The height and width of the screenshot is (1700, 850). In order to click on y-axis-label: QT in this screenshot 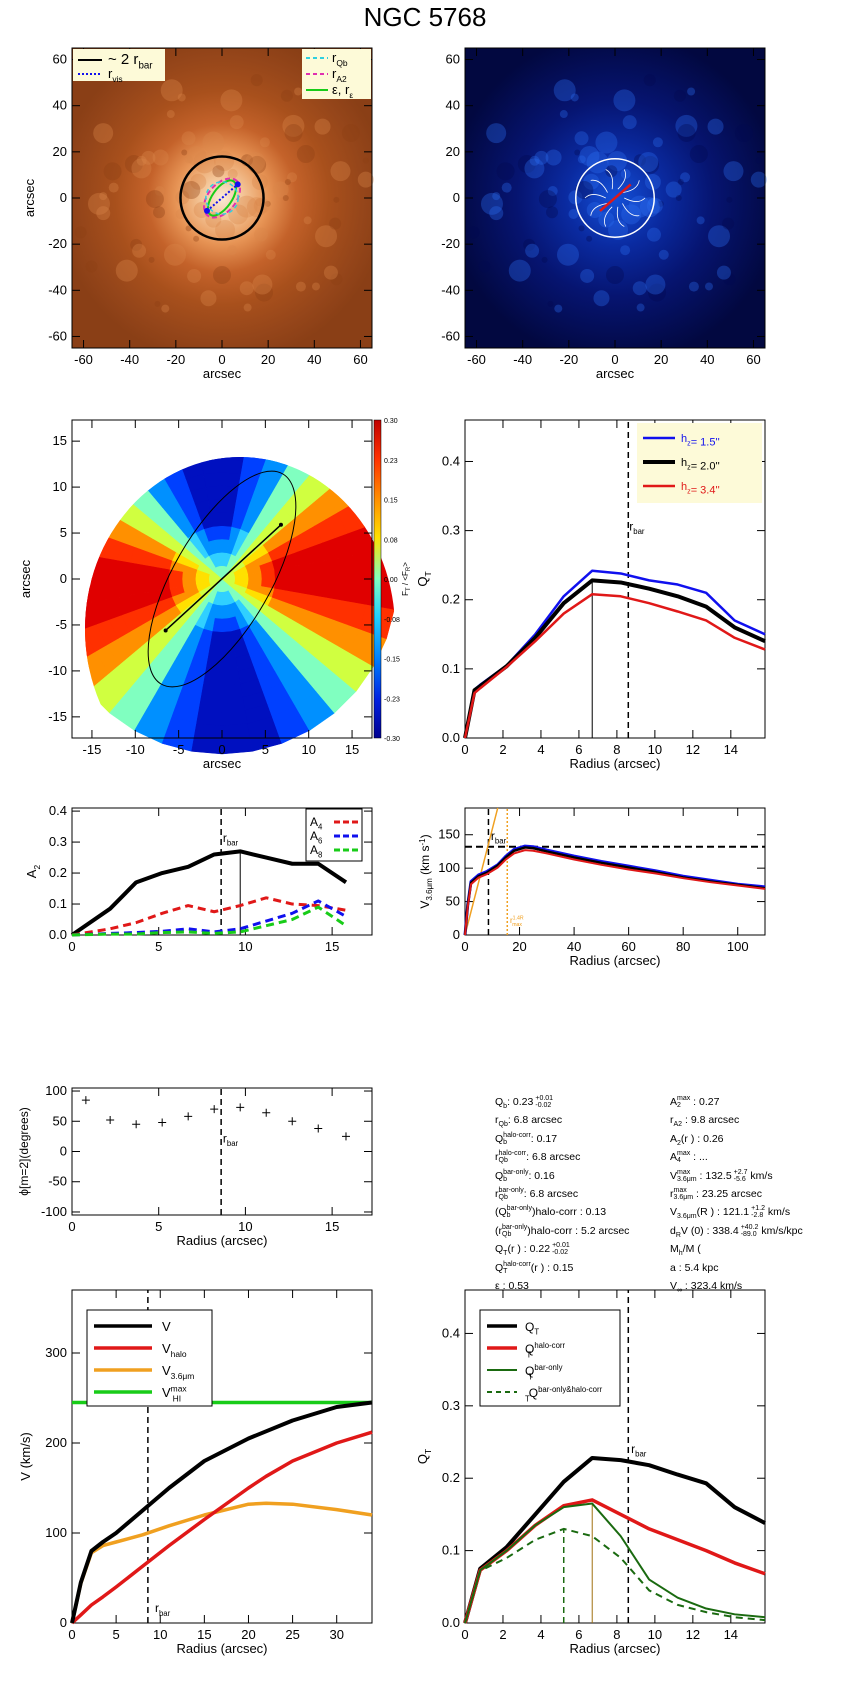, I will do `click(424, 578)`.